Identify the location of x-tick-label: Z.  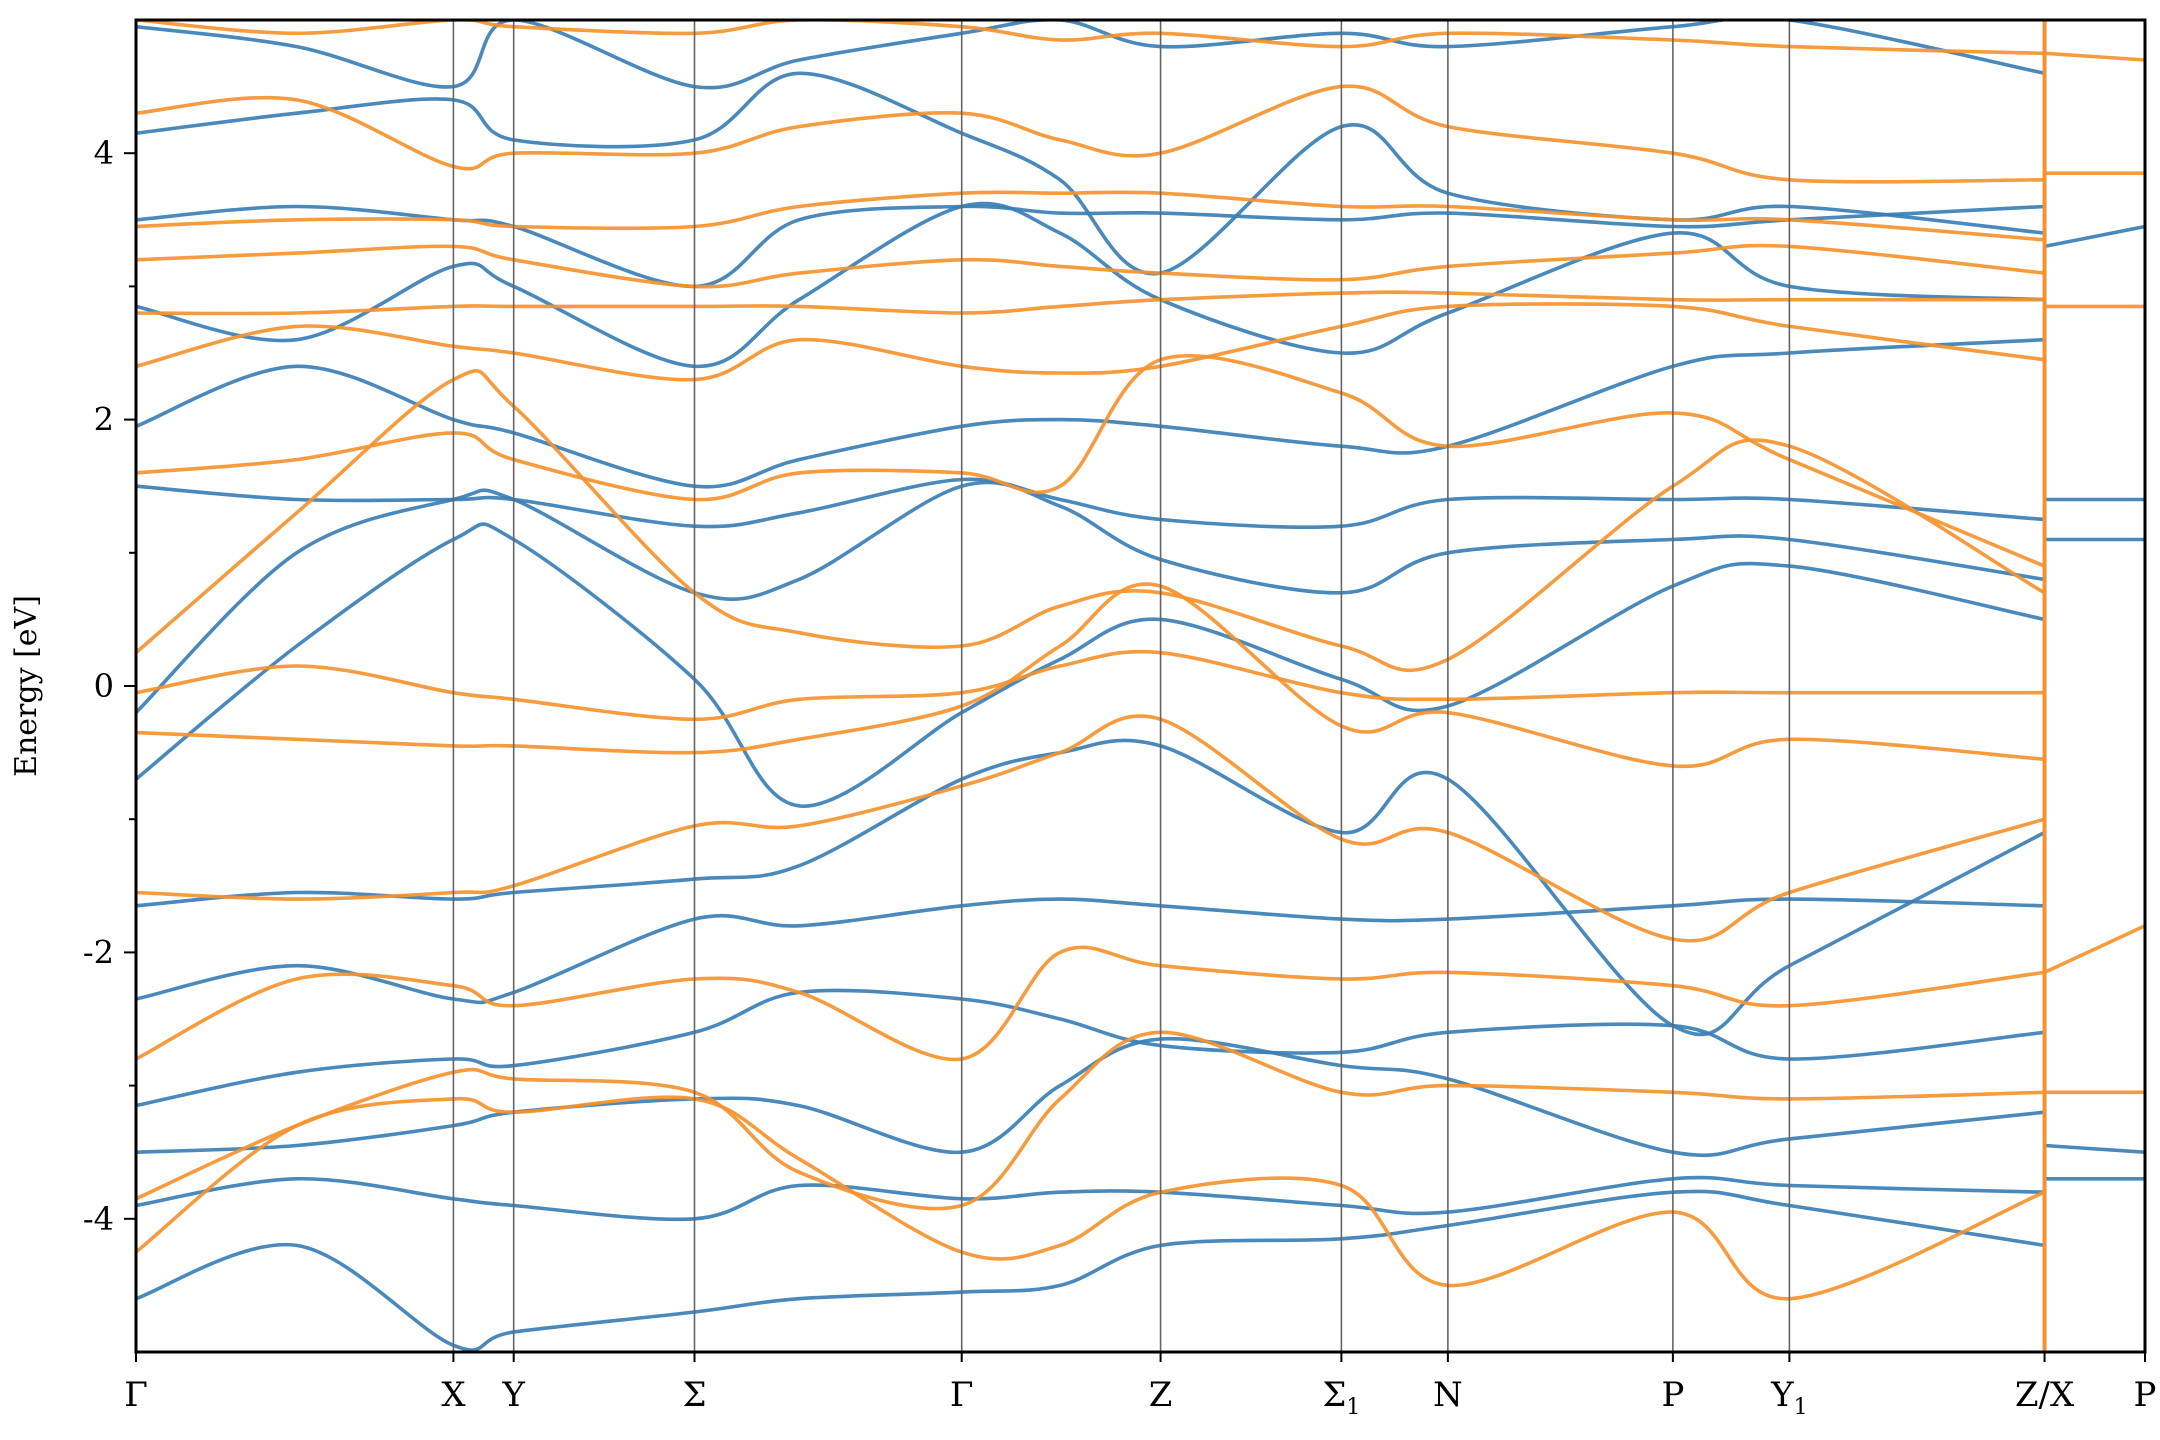
(1161, 1395).